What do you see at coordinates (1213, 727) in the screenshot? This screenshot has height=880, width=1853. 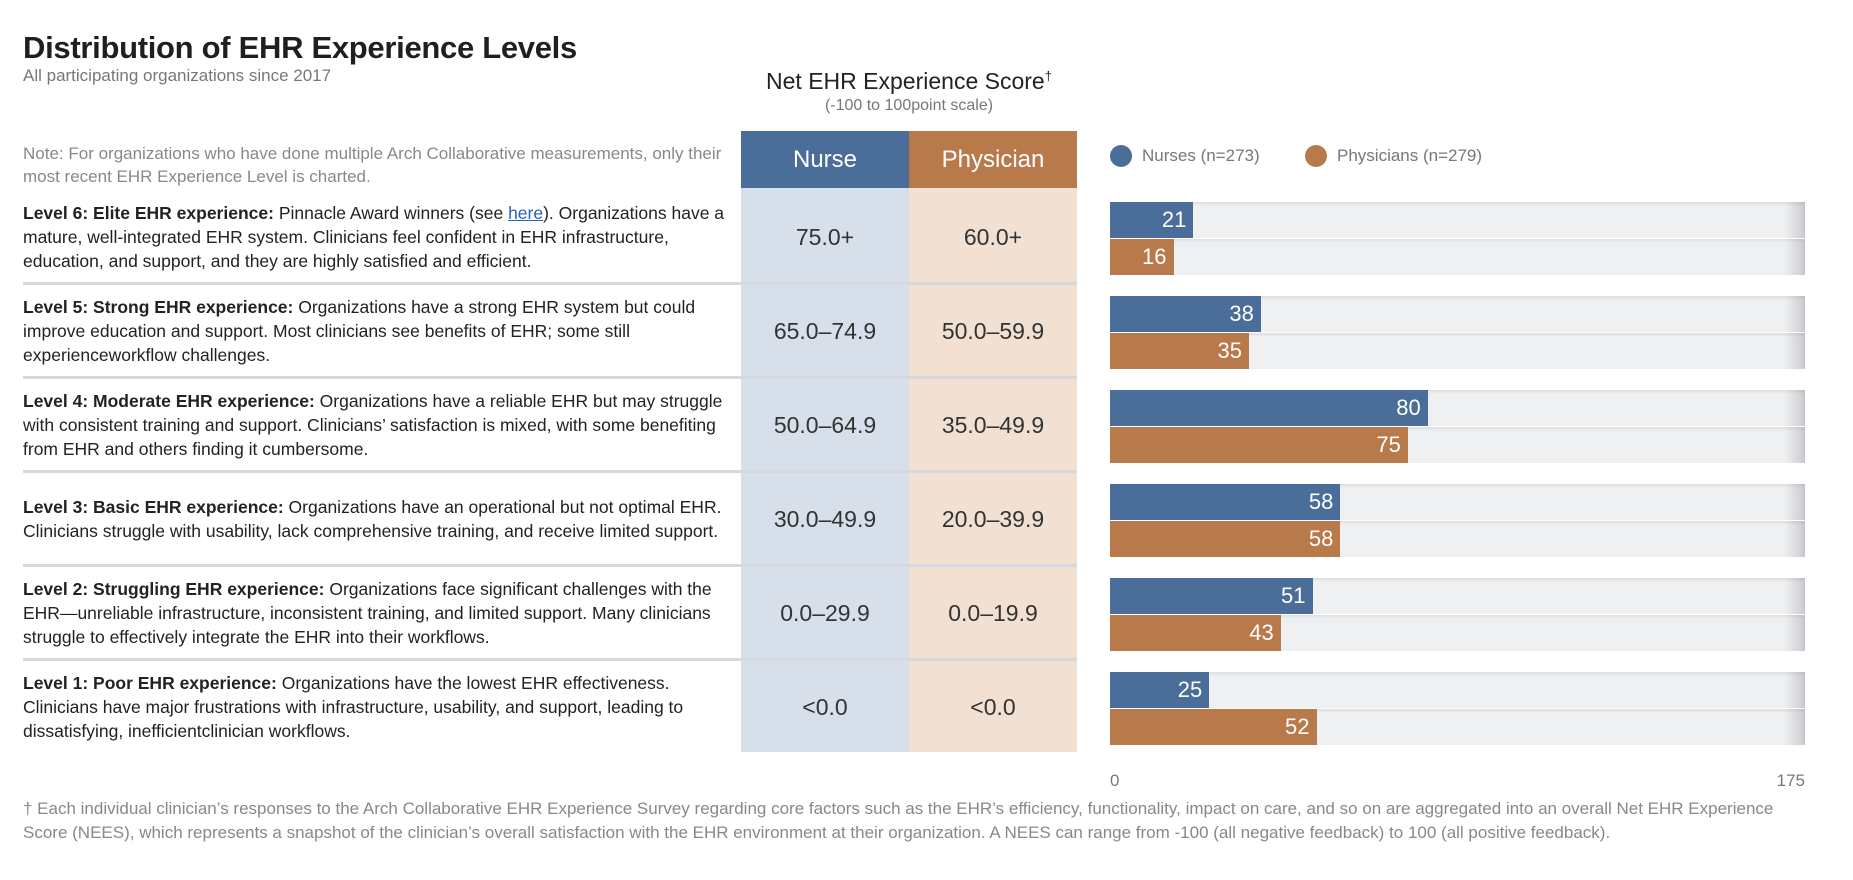 I see `physician-bar: 52` at bounding box center [1213, 727].